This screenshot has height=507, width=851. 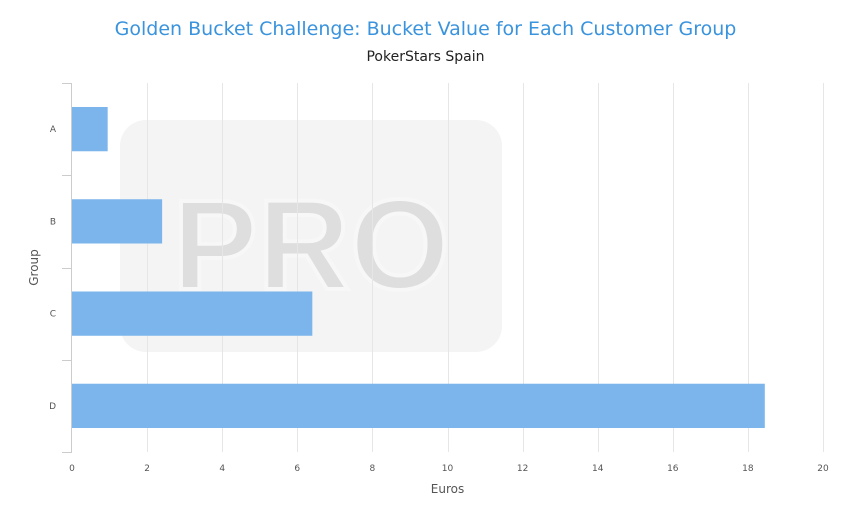 What do you see at coordinates (53, 315) in the screenshot?
I see `y-tick-label: C` at bounding box center [53, 315].